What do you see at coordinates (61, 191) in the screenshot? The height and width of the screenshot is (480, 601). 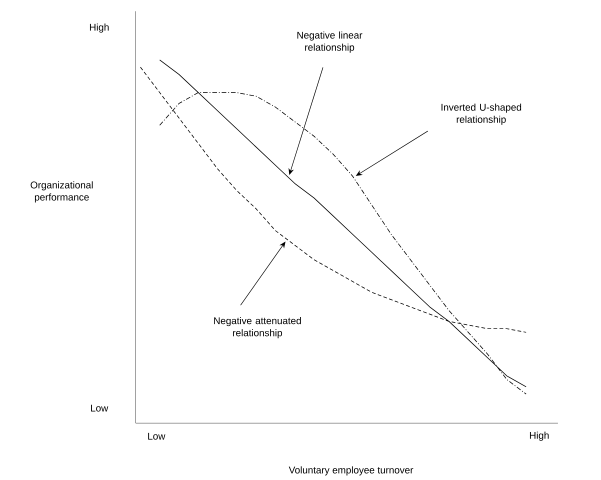 I see `y-axis-title: Organizational performance` at bounding box center [61, 191].